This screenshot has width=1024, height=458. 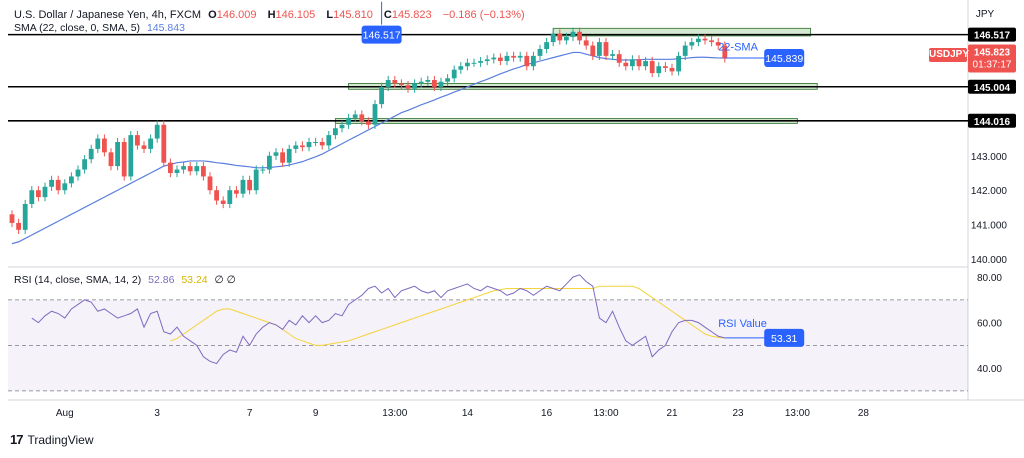 What do you see at coordinates (864, 413) in the screenshot?
I see `time-tick-label: 28` at bounding box center [864, 413].